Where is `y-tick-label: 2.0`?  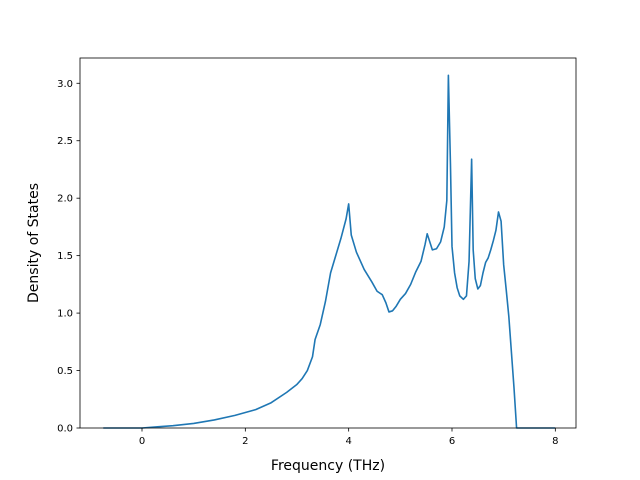
y-tick-label: 2.0 is located at coordinates (65, 199).